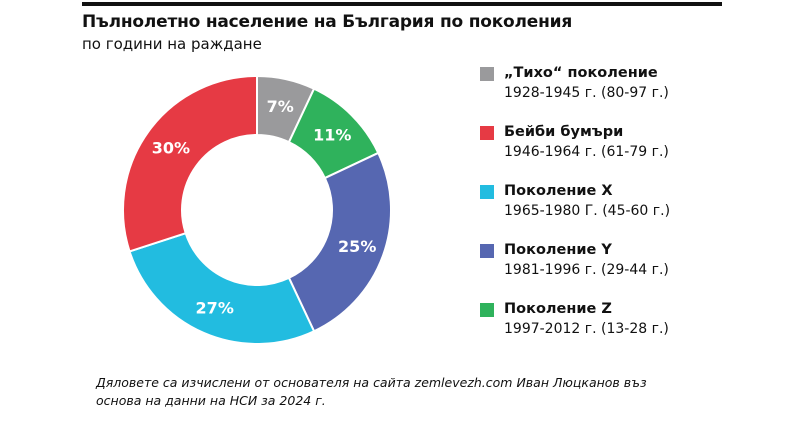  I want to click on legend-label: Бейби бумъри, so click(564, 132).